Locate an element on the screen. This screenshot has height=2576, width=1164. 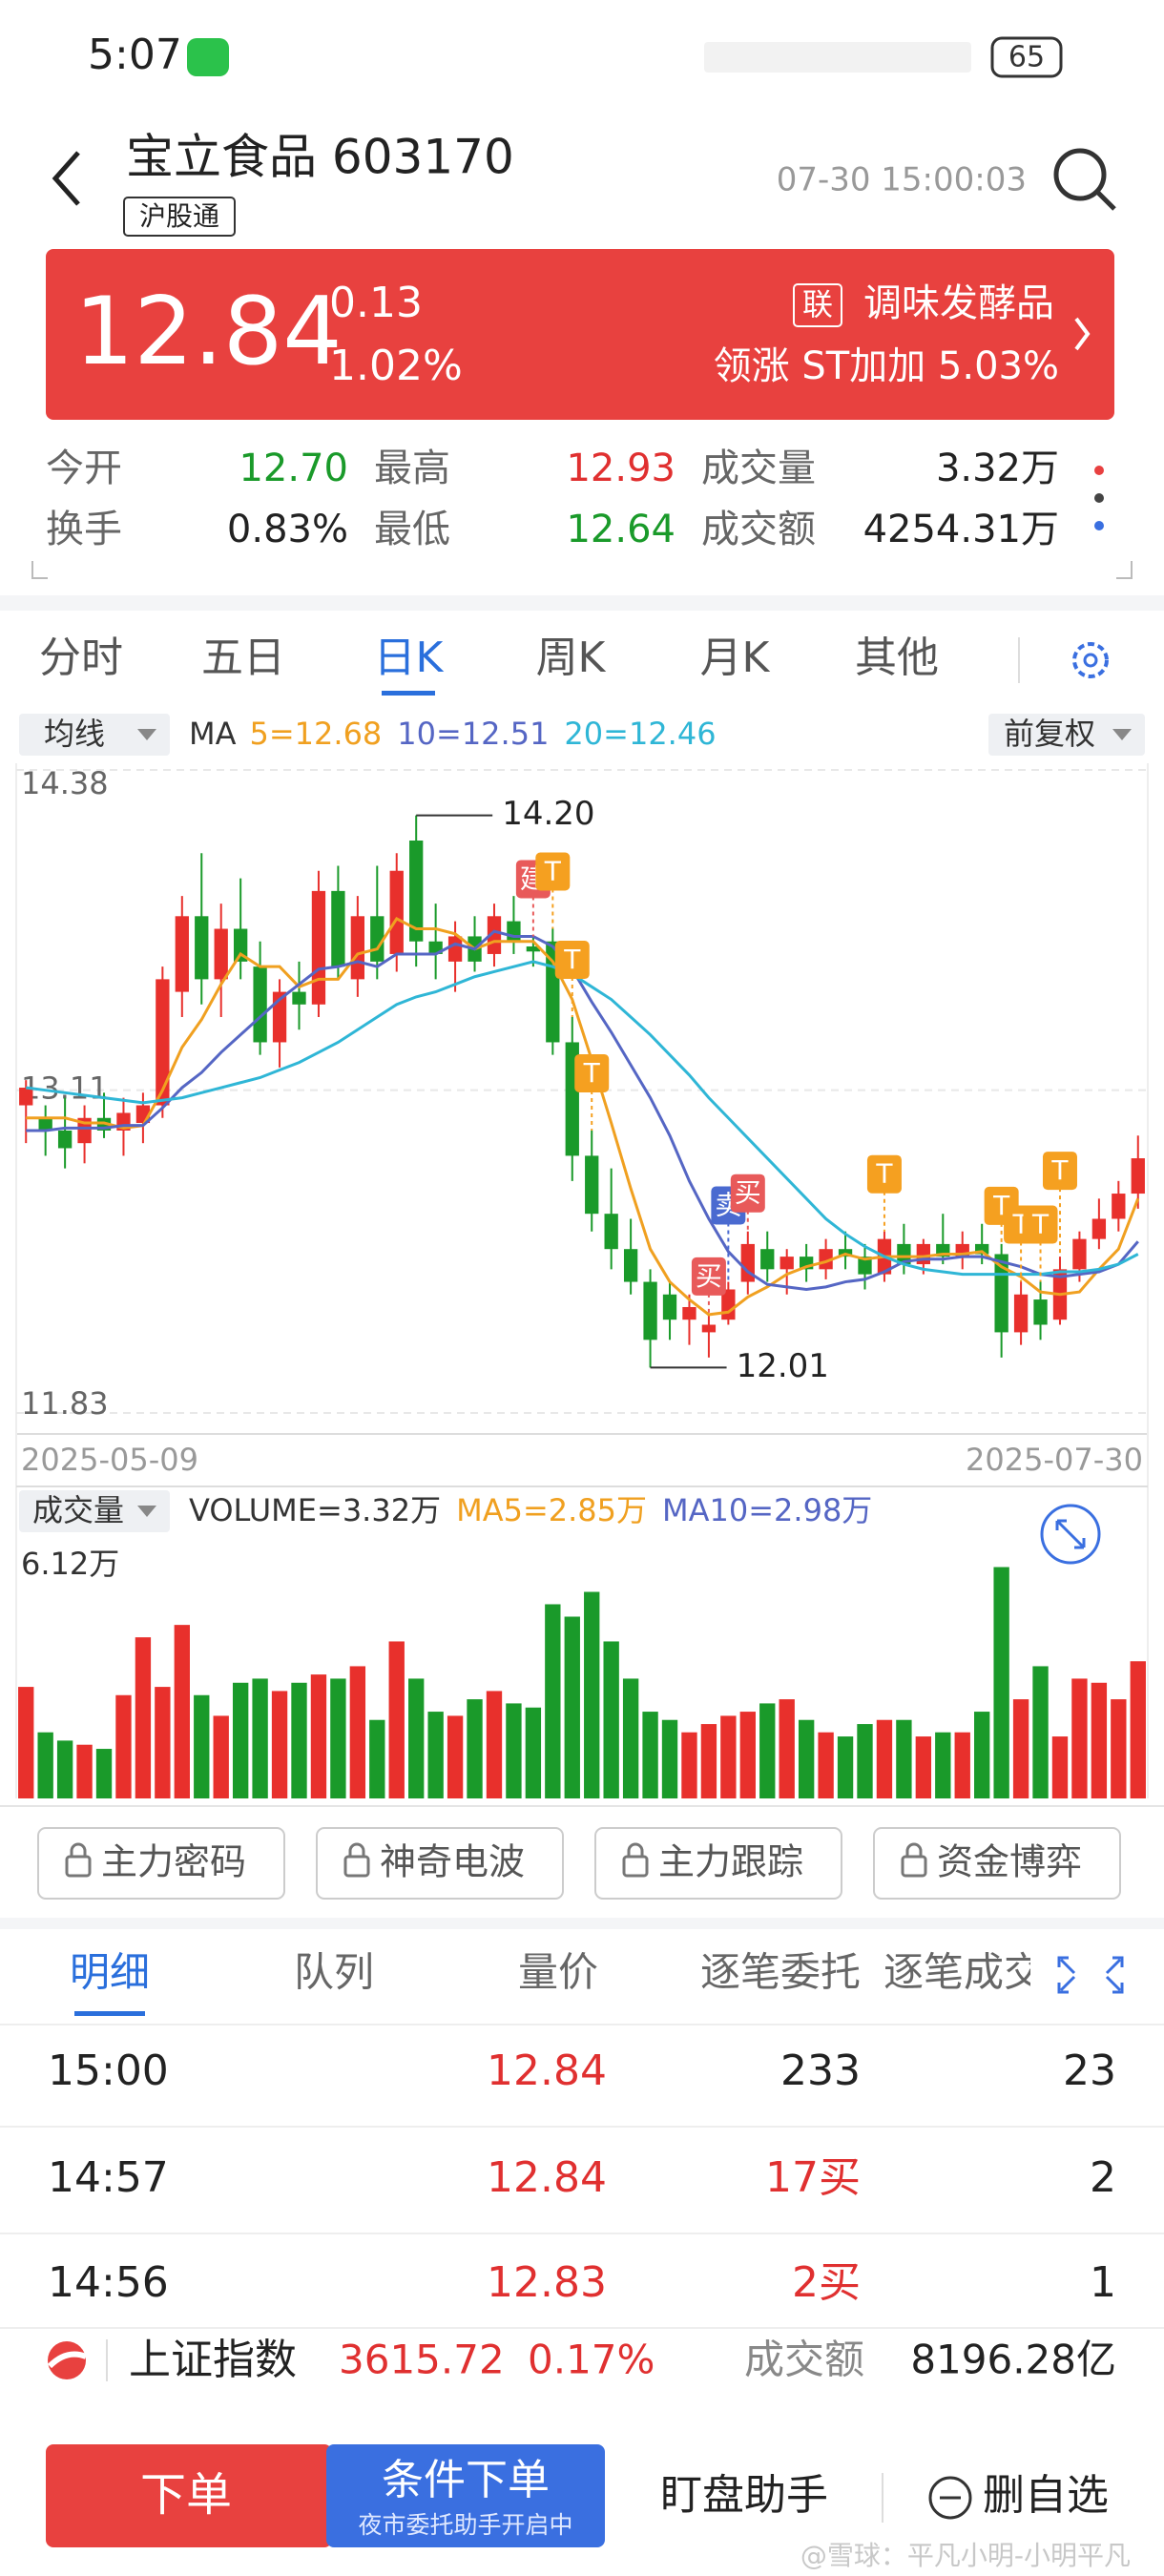
adjust: 前复权 is located at coordinates (1050, 734).